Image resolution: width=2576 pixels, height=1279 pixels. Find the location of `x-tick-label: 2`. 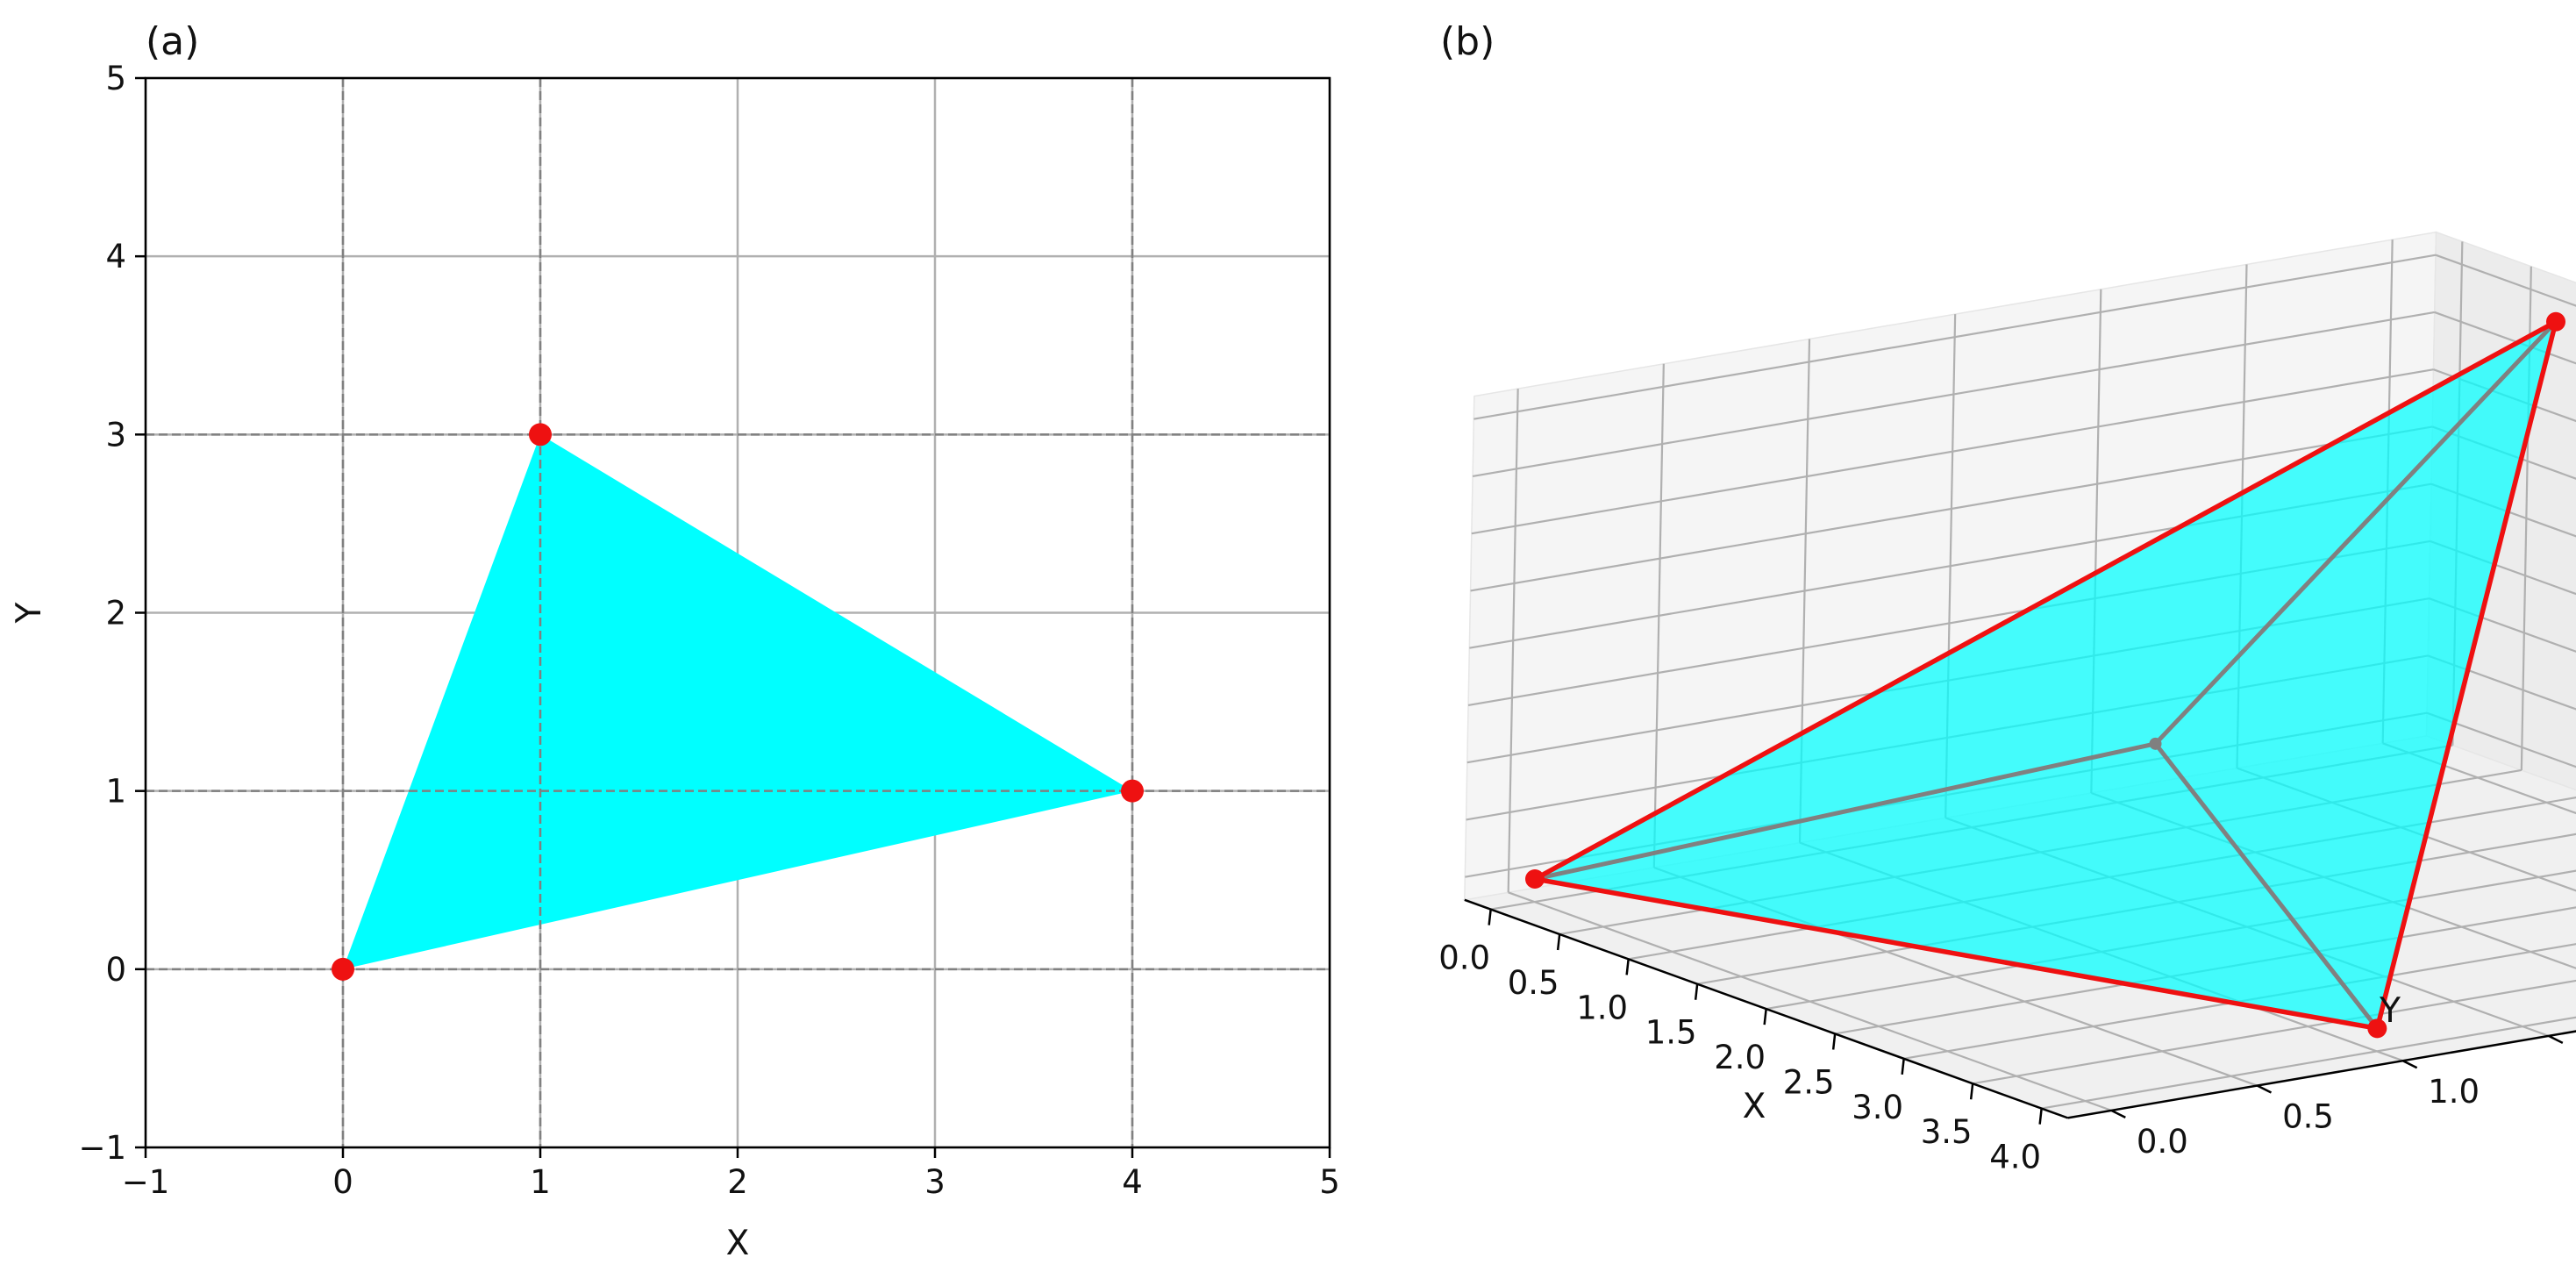

x-tick-label: 2 is located at coordinates (738, 1182).